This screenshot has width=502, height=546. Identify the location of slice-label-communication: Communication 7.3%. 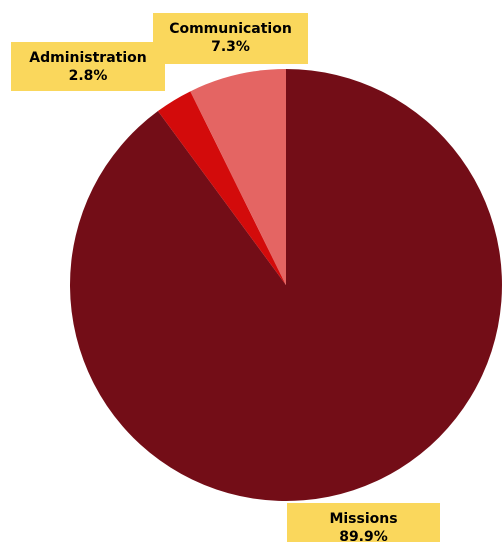
(230, 38).